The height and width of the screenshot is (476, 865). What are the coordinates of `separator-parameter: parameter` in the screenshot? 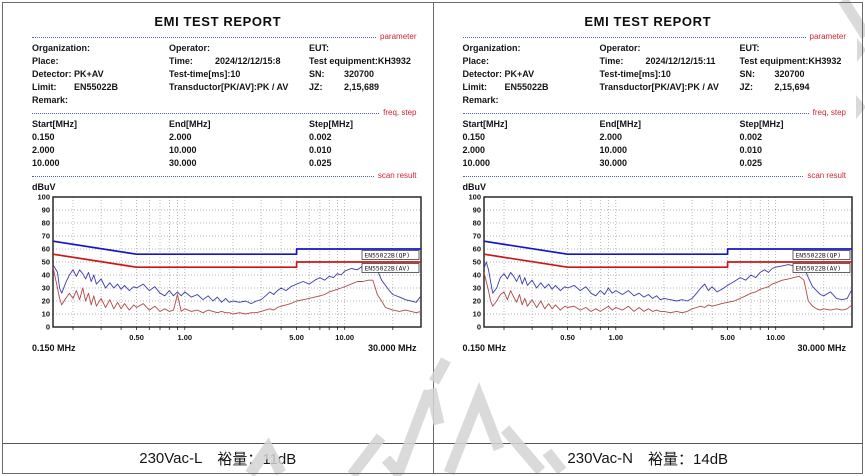 It's located at (224, 36).